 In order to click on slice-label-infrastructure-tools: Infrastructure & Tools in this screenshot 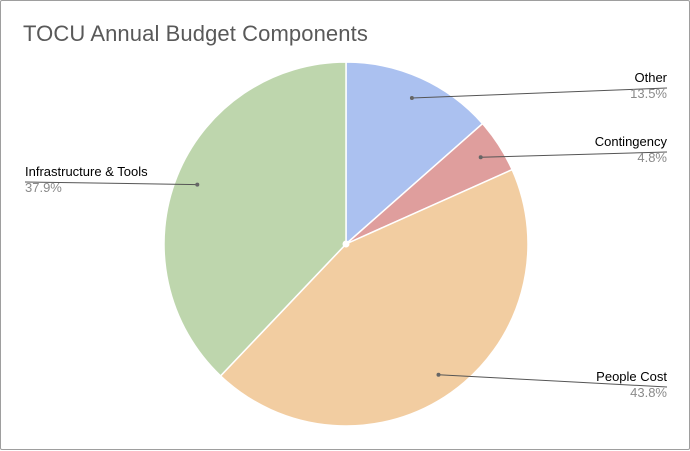, I will do `click(86, 171)`.